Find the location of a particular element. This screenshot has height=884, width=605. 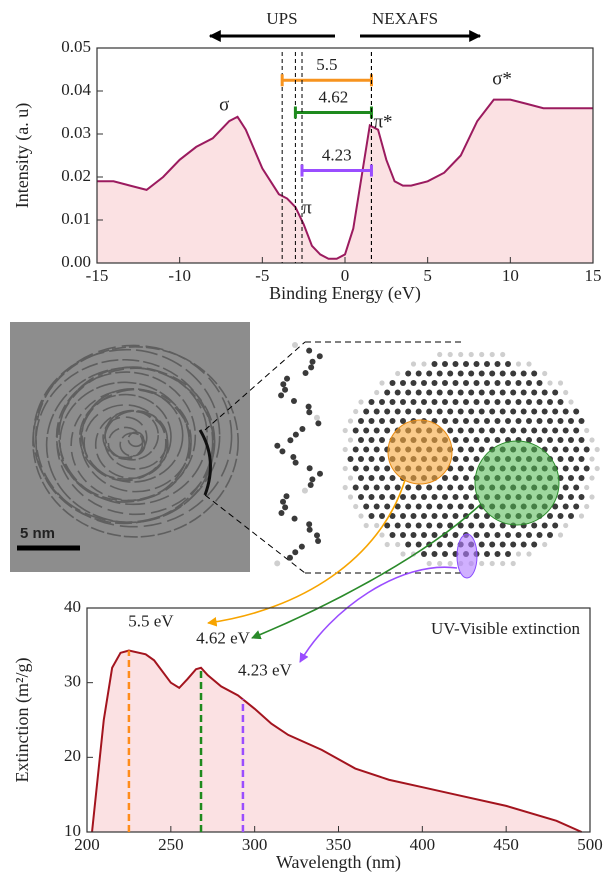

chart-title: UV-Visible extinction is located at coordinates (505, 628).